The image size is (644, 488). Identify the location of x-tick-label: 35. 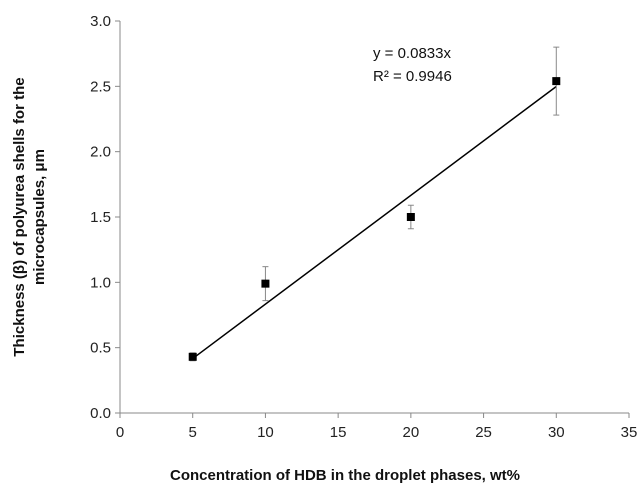
(629, 432).